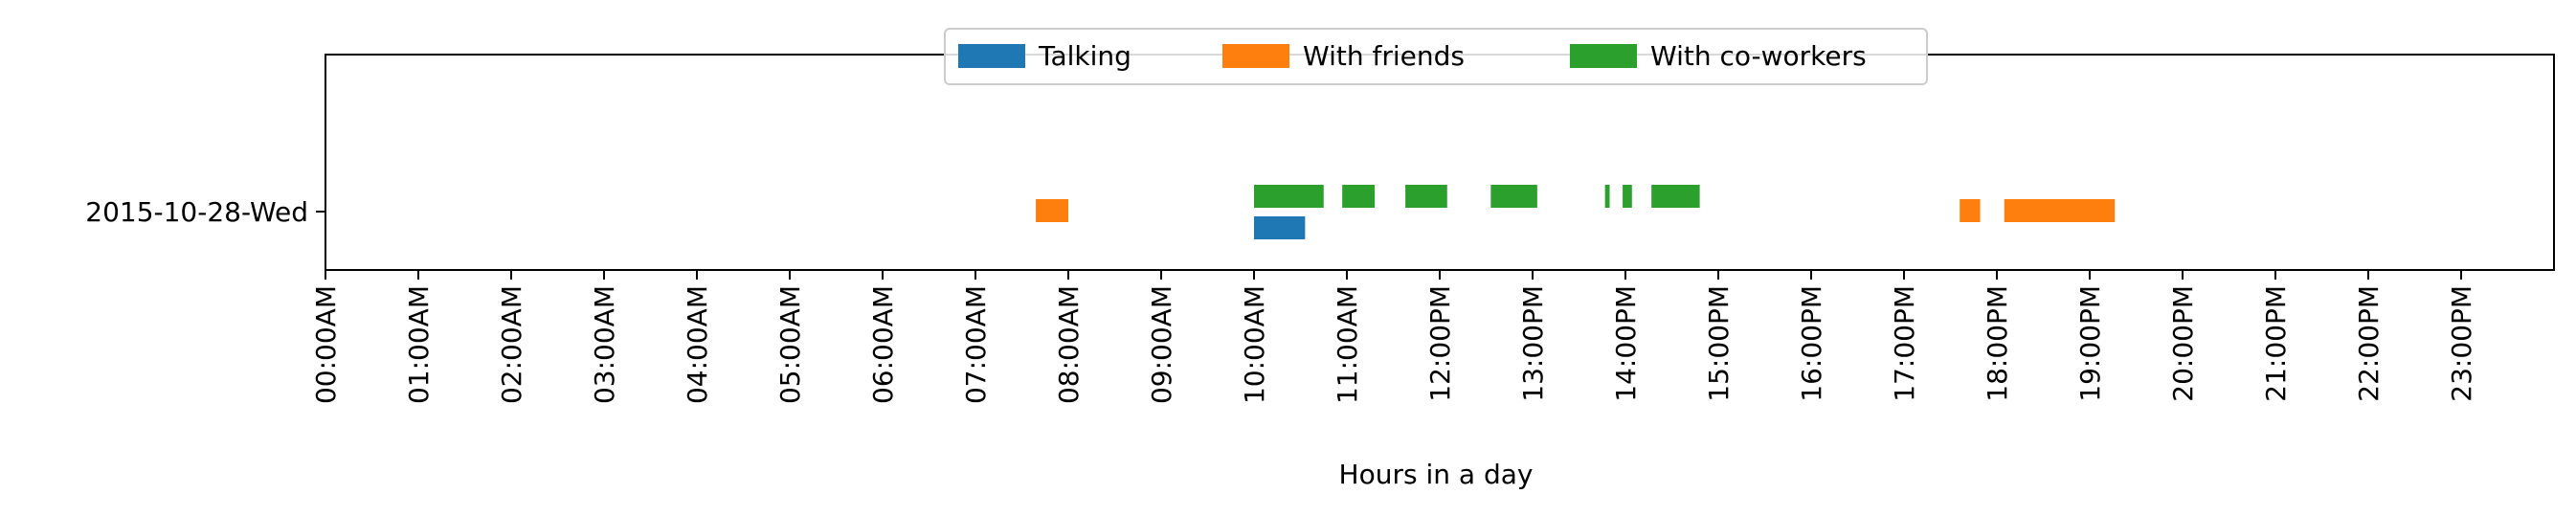  What do you see at coordinates (2090, 343) in the screenshot?
I see `x-tick-label: 19:00PM` at bounding box center [2090, 343].